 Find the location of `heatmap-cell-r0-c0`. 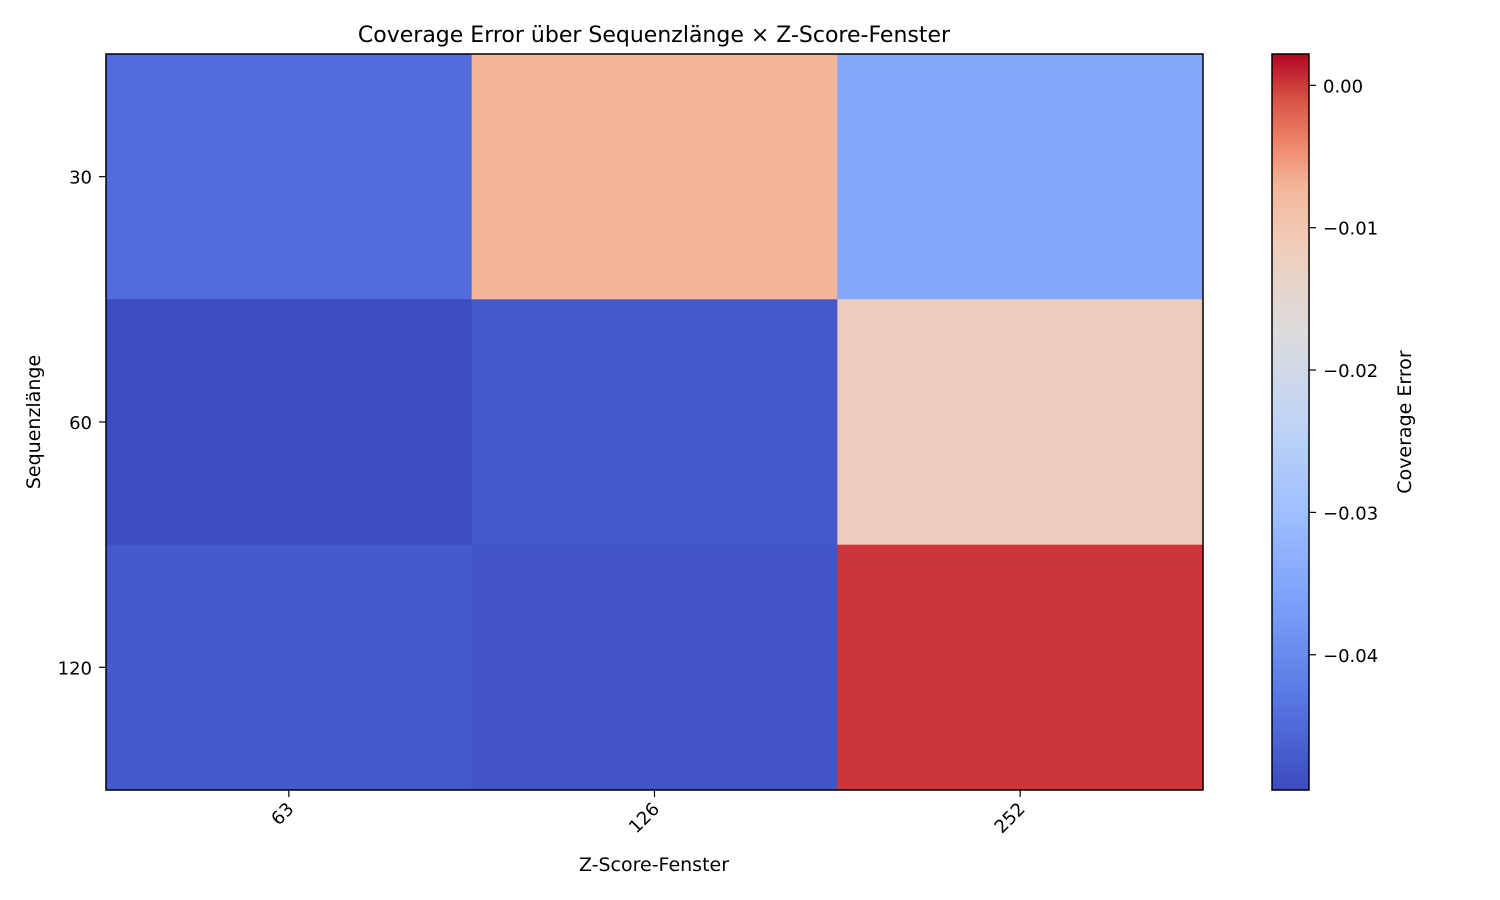

heatmap-cell-r0-c0 is located at coordinates (289, 177).